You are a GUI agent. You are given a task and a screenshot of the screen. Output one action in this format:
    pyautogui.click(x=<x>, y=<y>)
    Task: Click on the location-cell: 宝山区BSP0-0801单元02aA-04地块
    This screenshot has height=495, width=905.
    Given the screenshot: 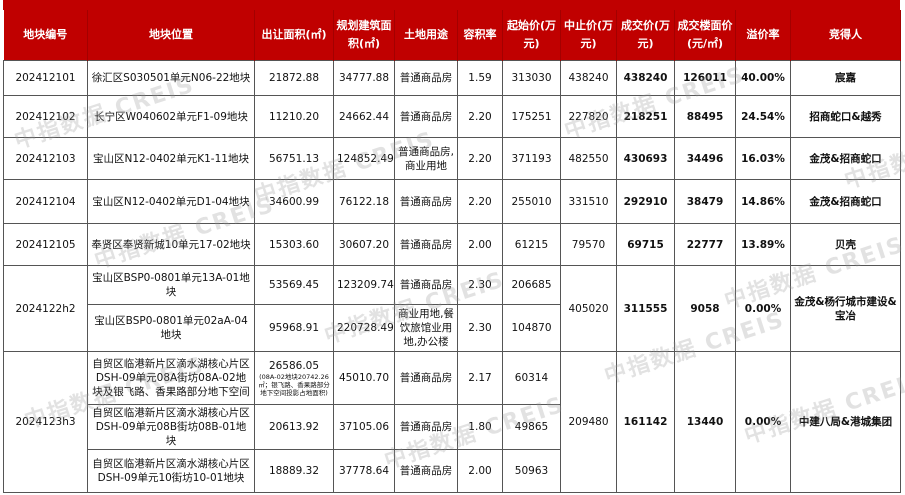 What is the action you would take?
    pyautogui.click(x=171, y=328)
    